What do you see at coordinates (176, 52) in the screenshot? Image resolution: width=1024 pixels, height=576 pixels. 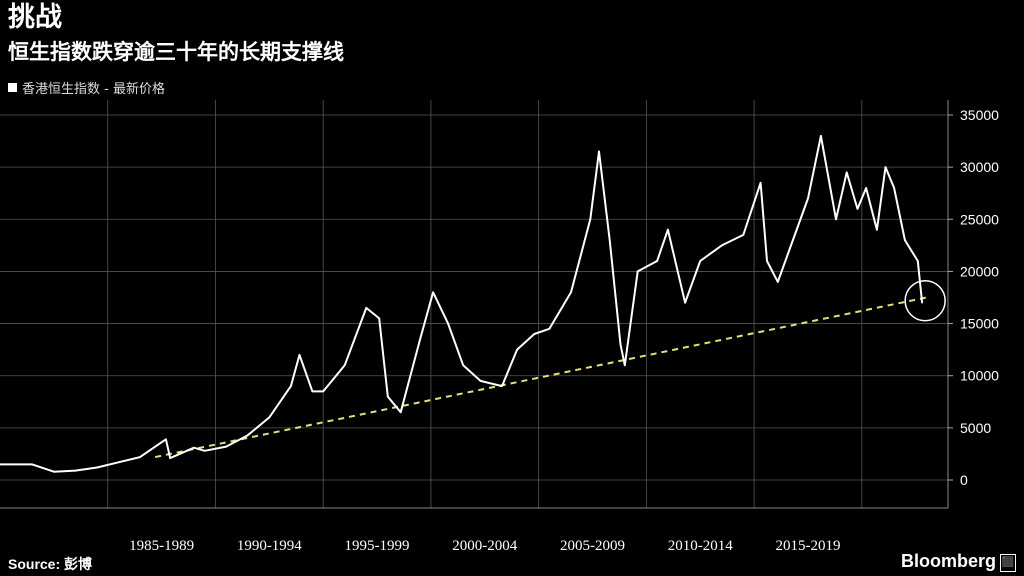 I see `chart-subtitle: 恒生指数跌穿逾三十年的长期支撑线` at bounding box center [176, 52].